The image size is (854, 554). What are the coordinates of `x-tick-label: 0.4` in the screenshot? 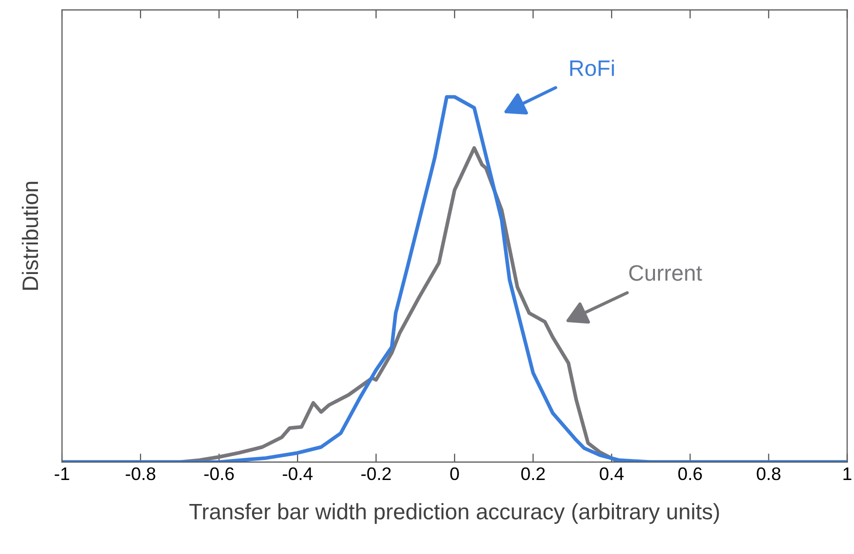 It's located at (612, 473).